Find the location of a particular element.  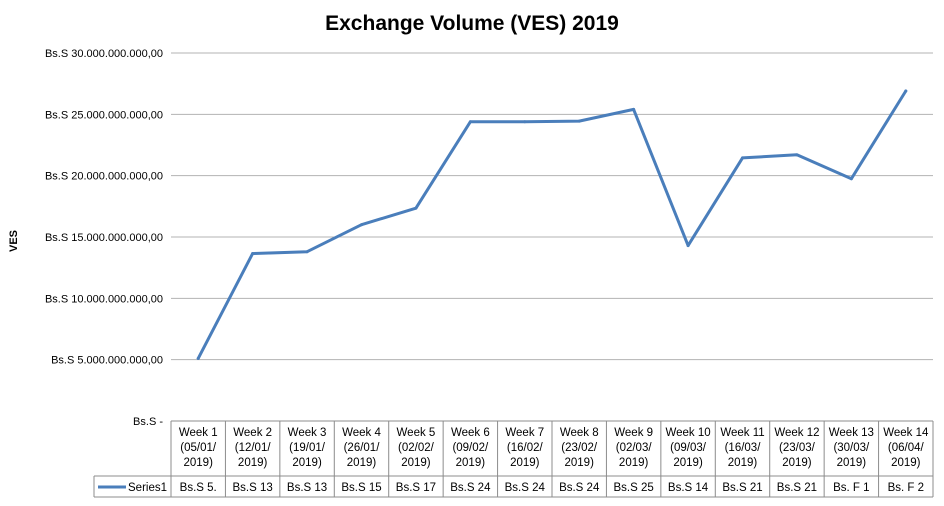

y-tick-label: Bs.S - is located at coordinates (148, 422).